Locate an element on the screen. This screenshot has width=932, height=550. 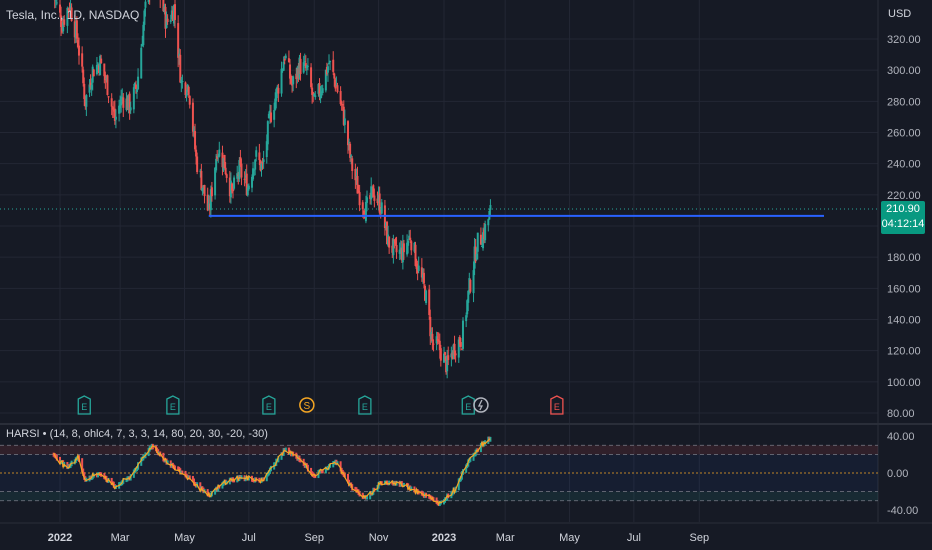
time-tick-label: Sep is located at coordinates (700, 538).